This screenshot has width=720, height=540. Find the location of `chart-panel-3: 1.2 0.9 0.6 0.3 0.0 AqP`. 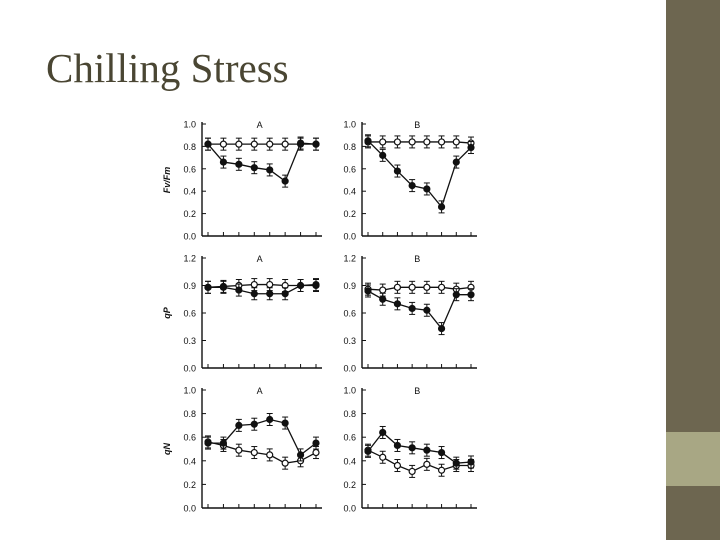

chart-panel-3: 1.2 0.9 0.6 0.3 0.0 AqP is located at coordinates (242, 314).